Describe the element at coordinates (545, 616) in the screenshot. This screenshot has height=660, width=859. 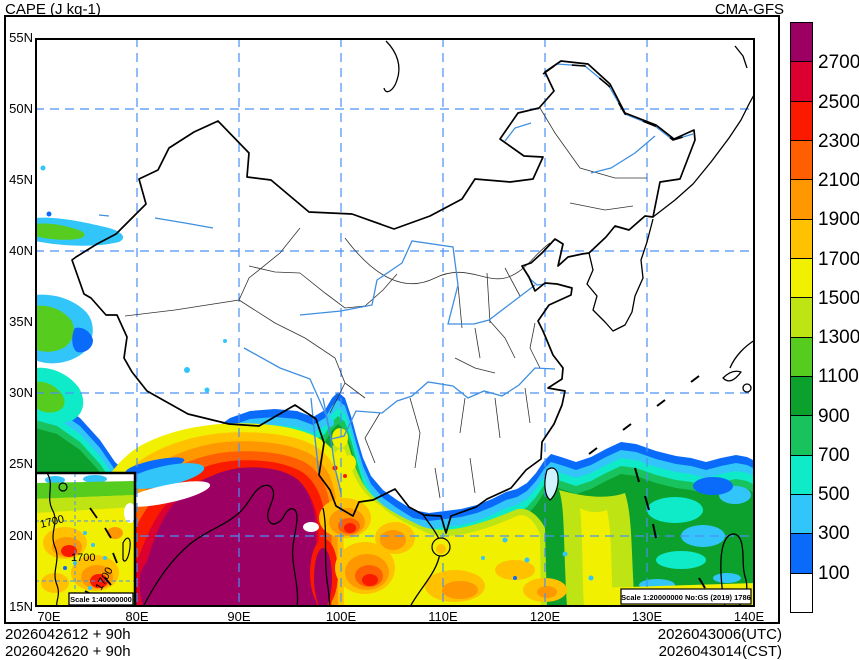
I see `lon-label-120e: 120E` at that location.